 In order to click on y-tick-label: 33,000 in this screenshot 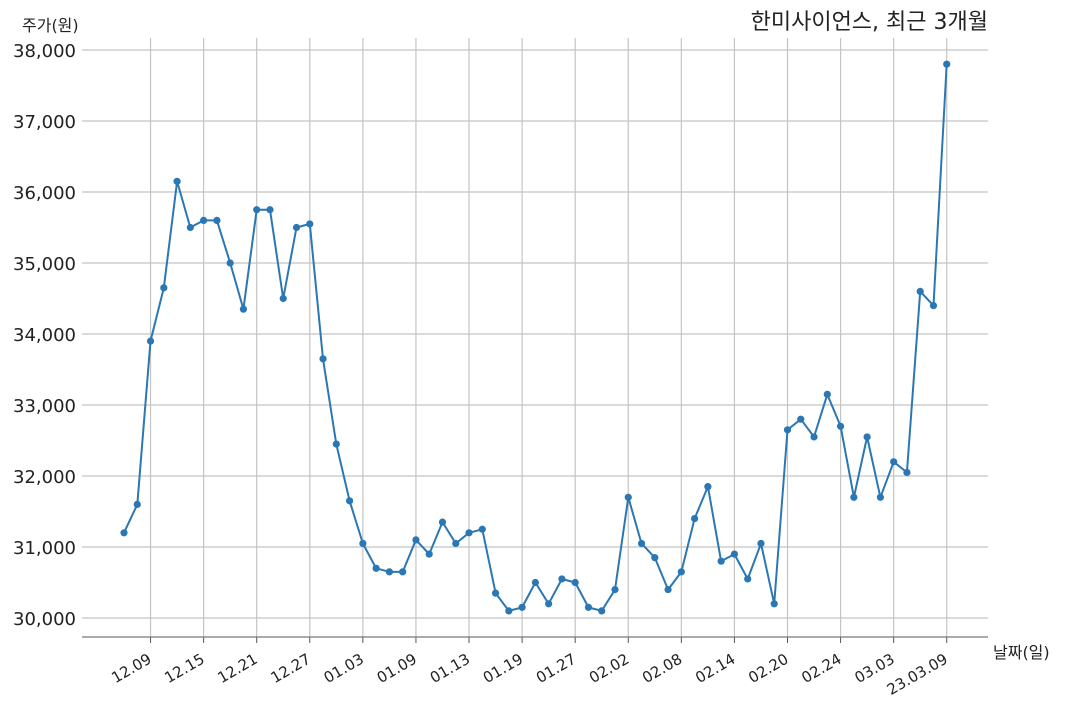, I will do `click(44, 406)`.